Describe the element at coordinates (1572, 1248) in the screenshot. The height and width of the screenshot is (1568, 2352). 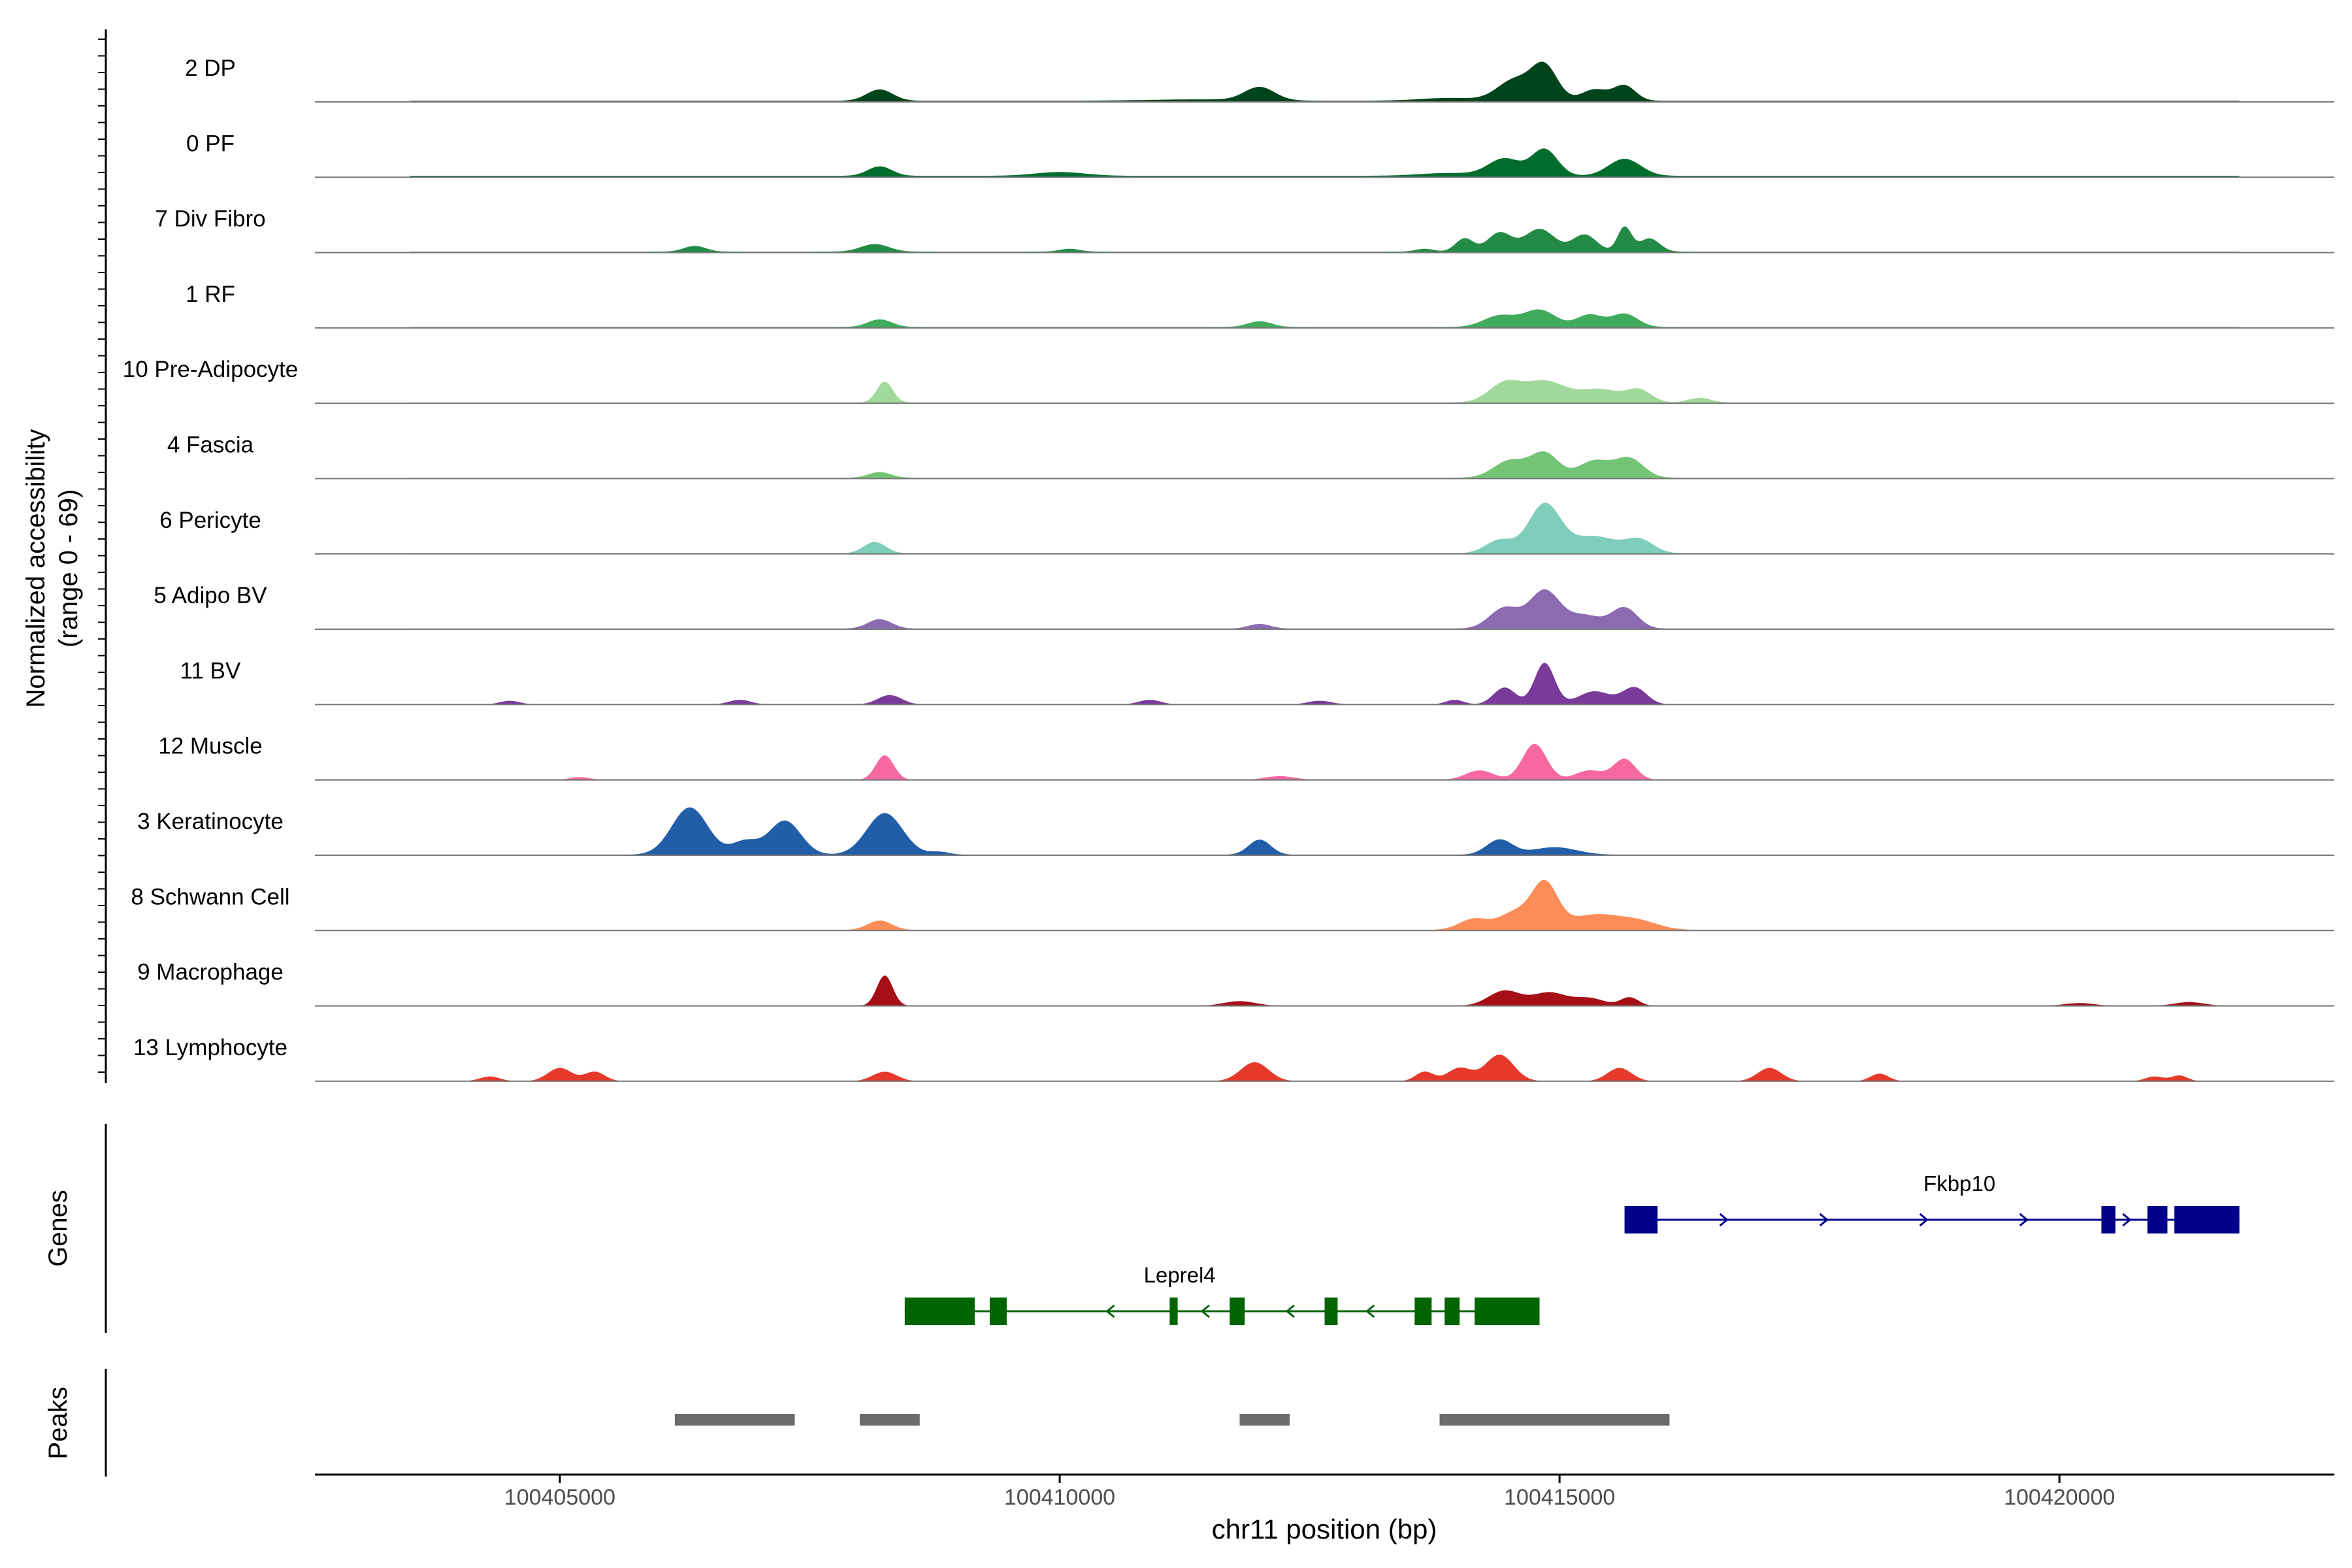
I see `gene-annotation-track: Fkbp10 Leprel4` at that location.